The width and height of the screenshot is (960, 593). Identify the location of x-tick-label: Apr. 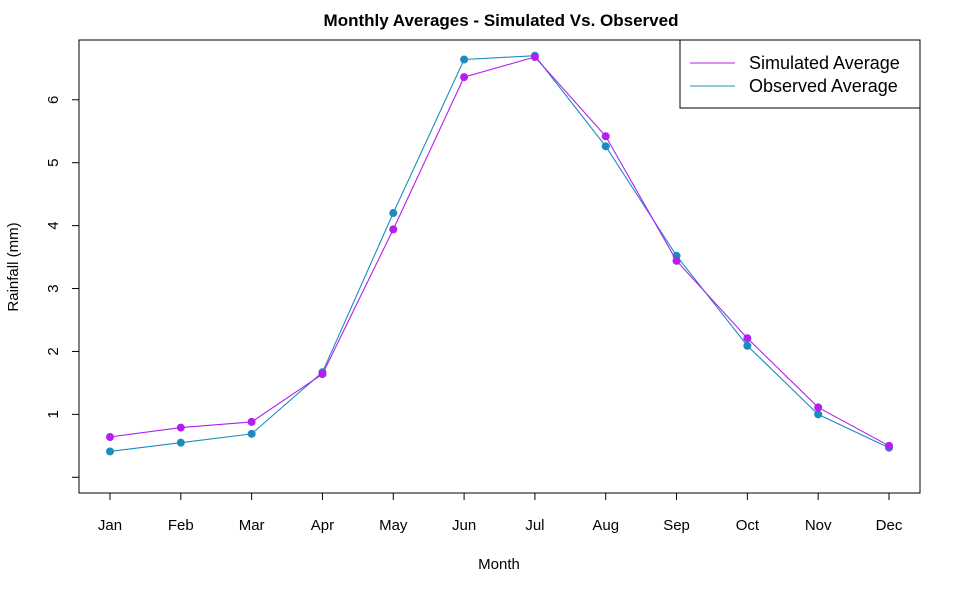
(322, 525).